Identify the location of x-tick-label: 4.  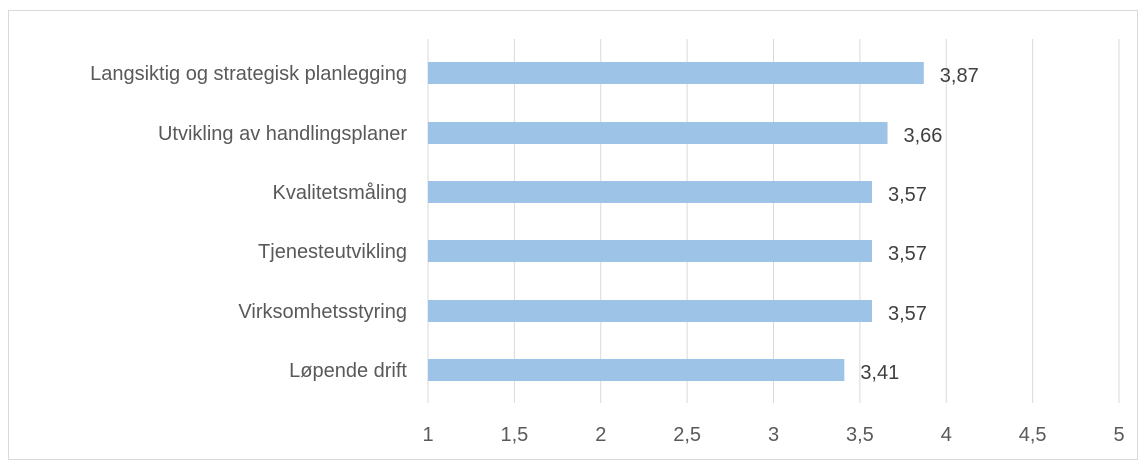
(946, 435).